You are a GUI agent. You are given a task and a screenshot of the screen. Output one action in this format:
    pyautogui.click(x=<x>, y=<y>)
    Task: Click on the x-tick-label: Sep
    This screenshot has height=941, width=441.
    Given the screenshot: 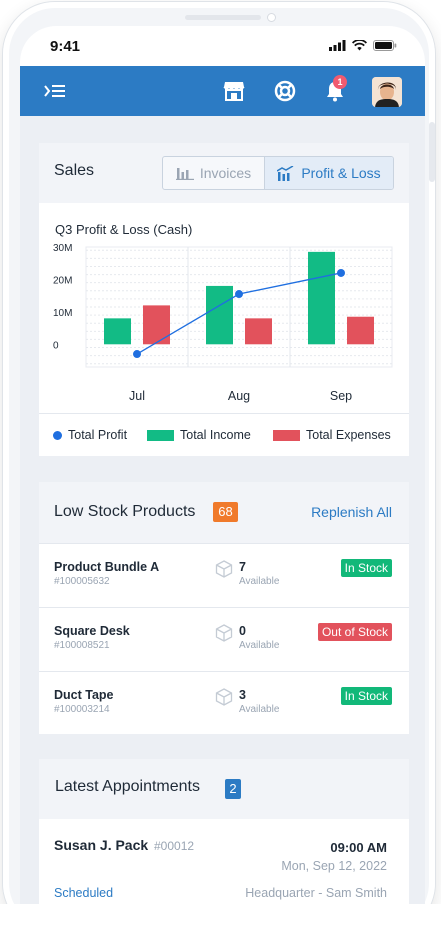 What is the action you would take?
    pyautogui.click(x=341, y=396)
    